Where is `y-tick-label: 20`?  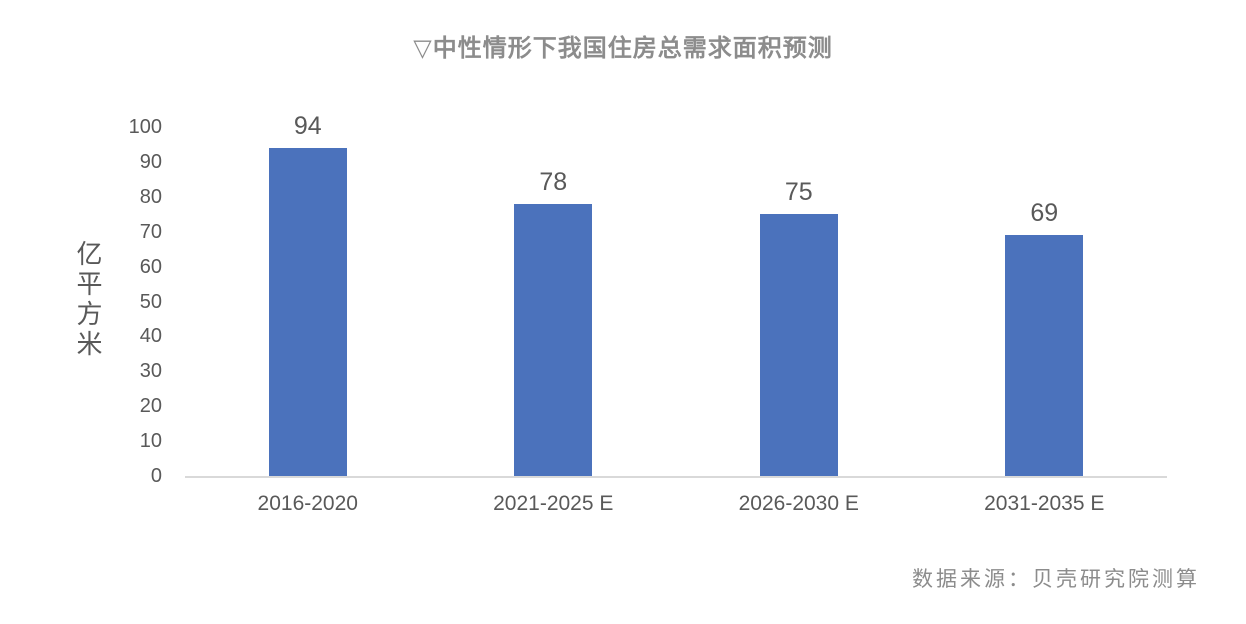 y-tick-label: 20 is located at coordinates (150, 406).